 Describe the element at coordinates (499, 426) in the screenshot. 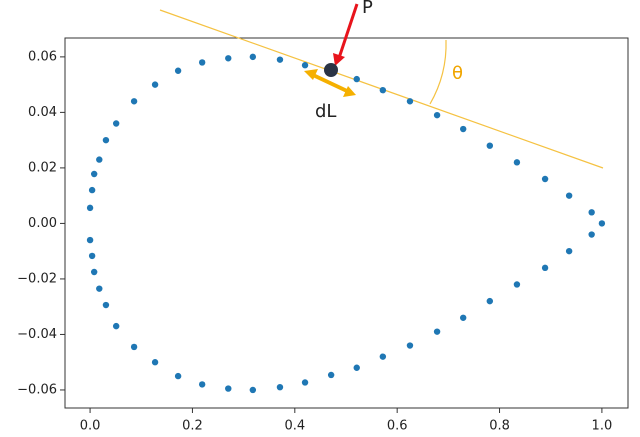

I see `x-tick-label: 0.8` at that location.